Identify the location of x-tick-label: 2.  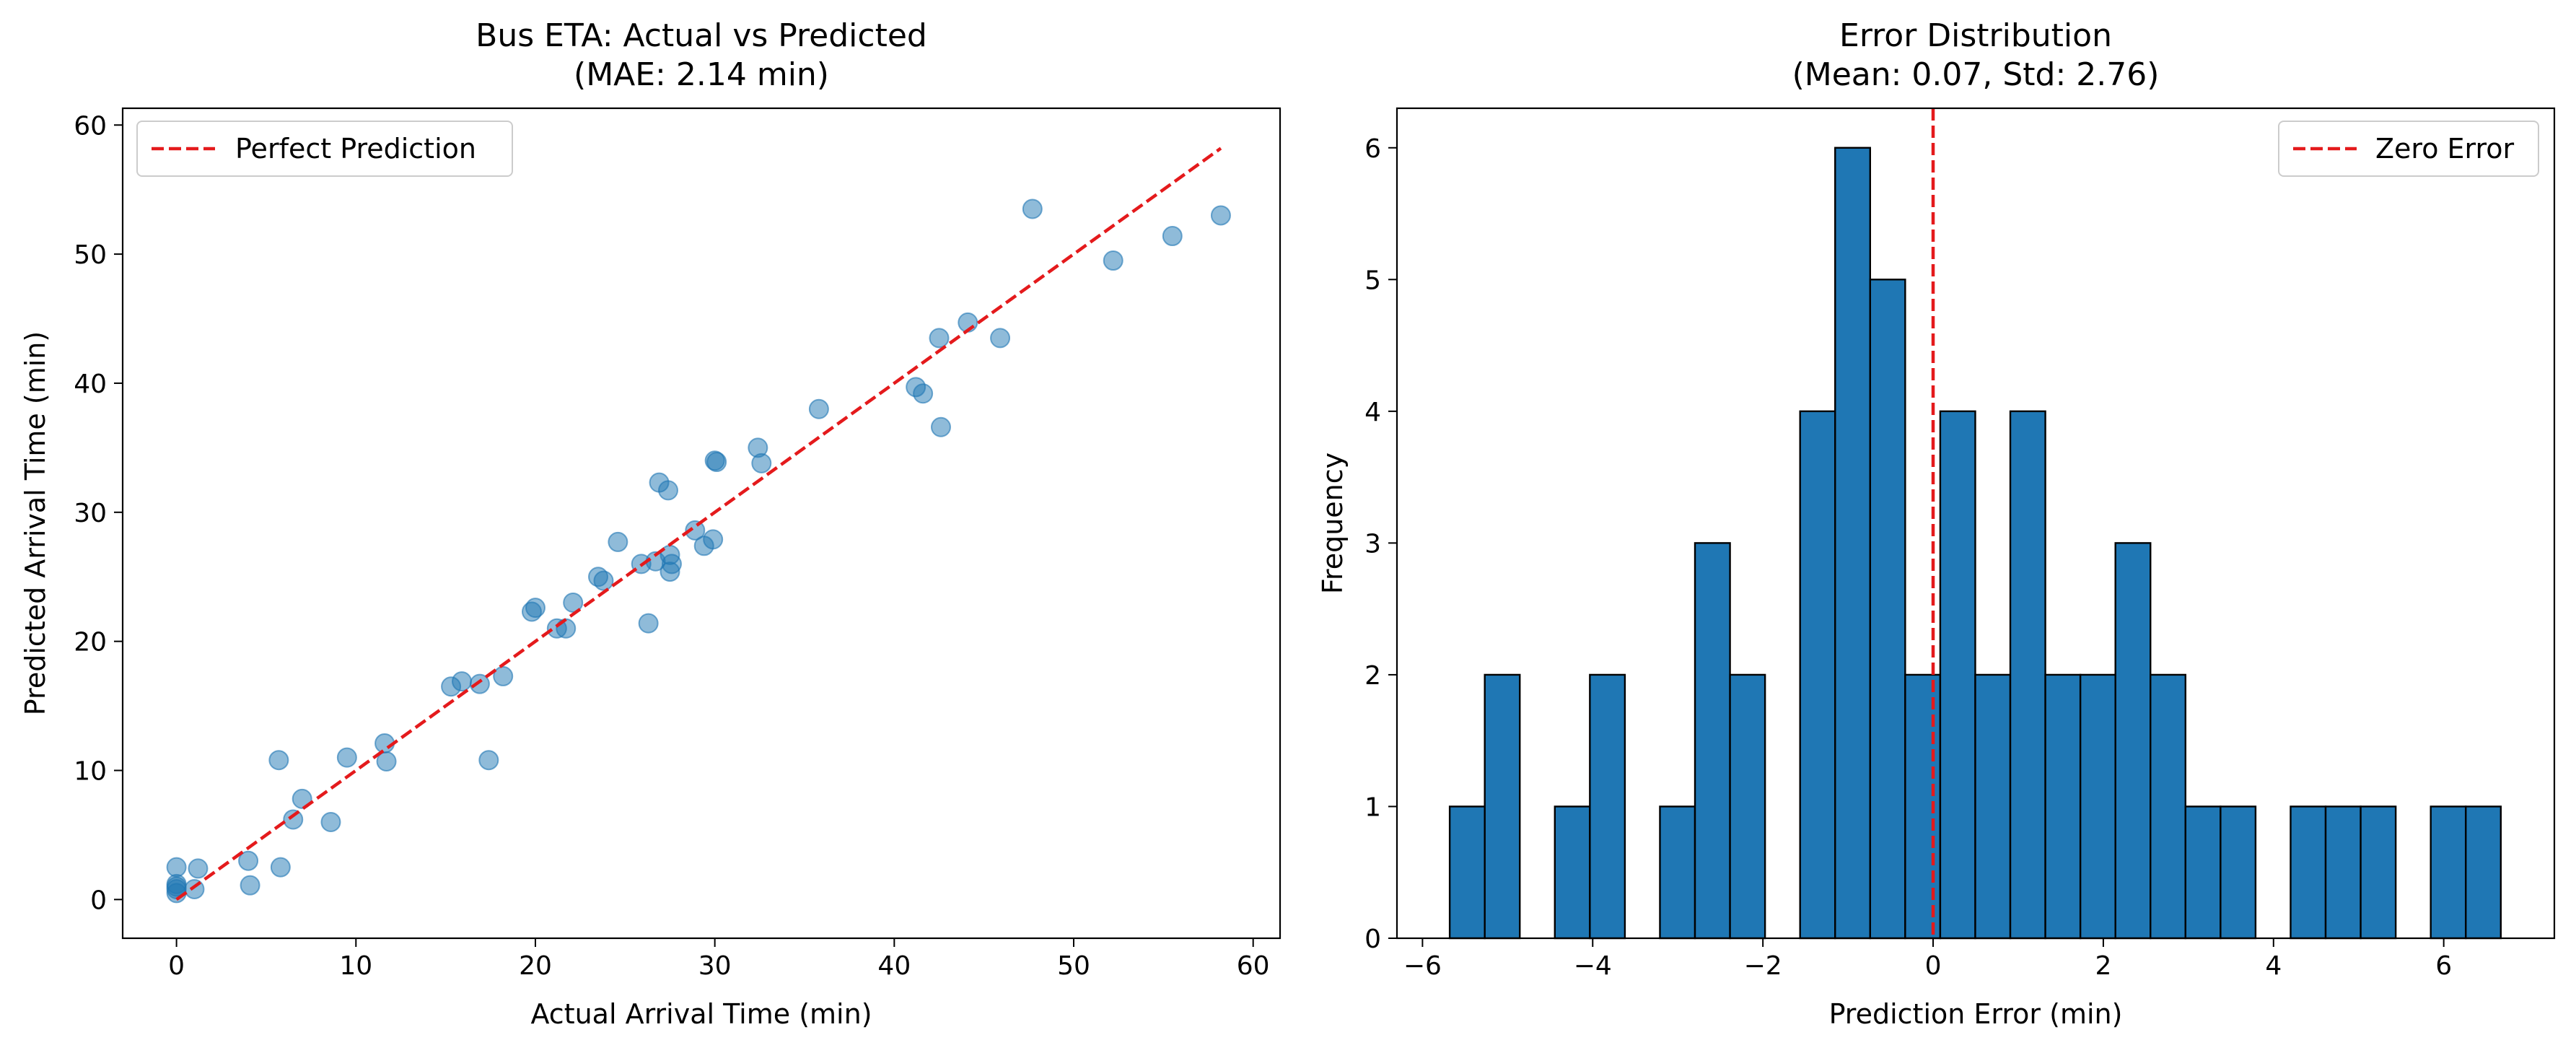
(2103, 966).